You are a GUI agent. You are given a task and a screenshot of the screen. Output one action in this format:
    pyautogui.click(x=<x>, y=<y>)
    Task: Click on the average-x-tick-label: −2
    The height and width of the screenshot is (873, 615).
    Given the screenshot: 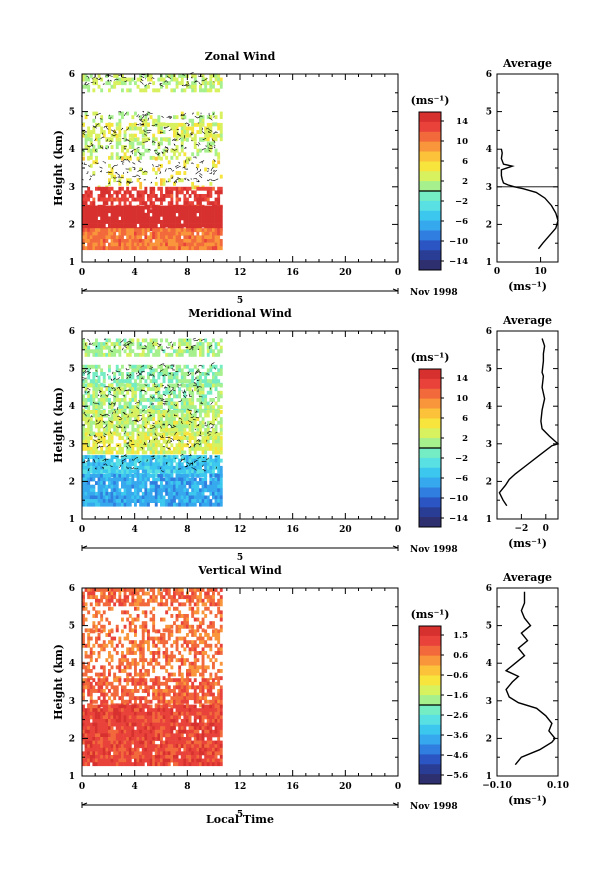 What is the action you would take?
    pyautogui.click(x=521, y=529)
    